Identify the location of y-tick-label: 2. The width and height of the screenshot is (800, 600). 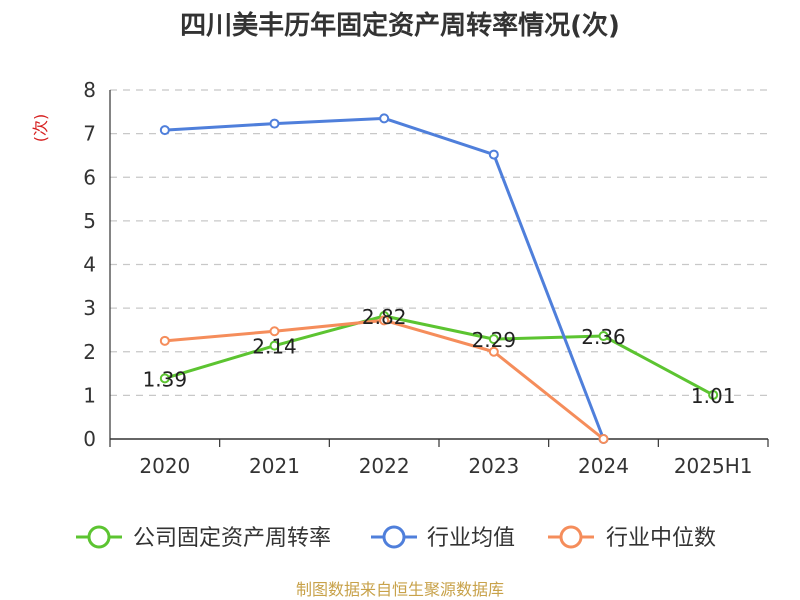
(89, 352).